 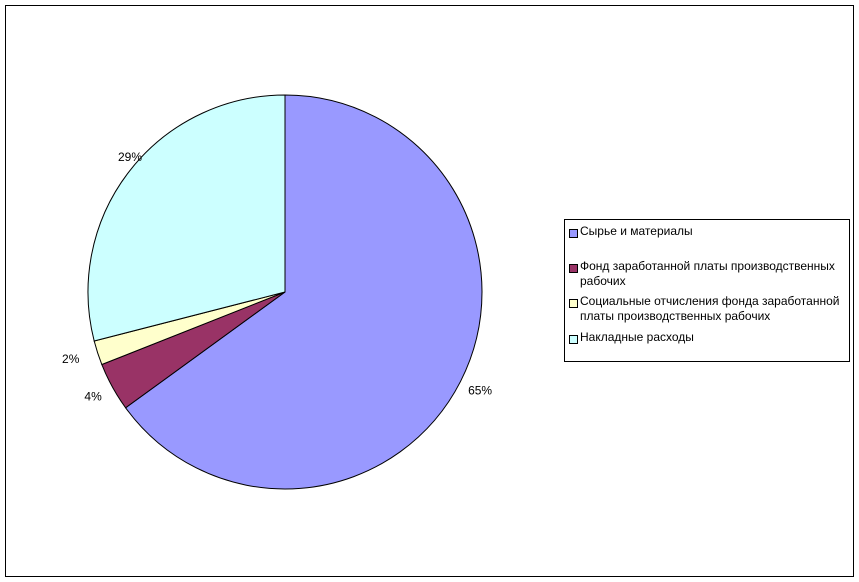 What do you see at coordinates (71, 359) in the screenshot?
I see `data-label-social-contributions: 2%` at bounding box center [71, 359].